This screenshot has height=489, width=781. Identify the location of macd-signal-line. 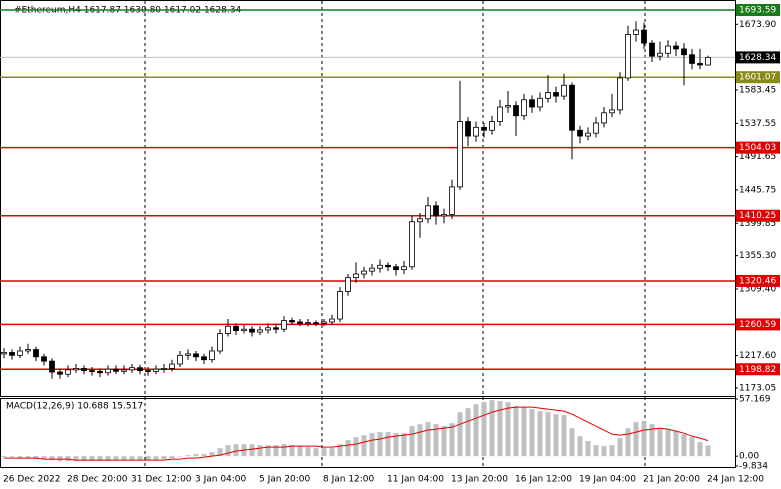
(356, 433).